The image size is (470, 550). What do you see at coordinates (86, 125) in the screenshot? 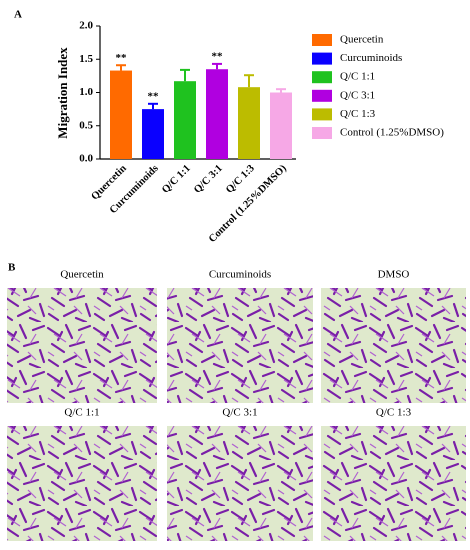
I see `y-tick-label: 0.5` at bounding box center [86, 125].